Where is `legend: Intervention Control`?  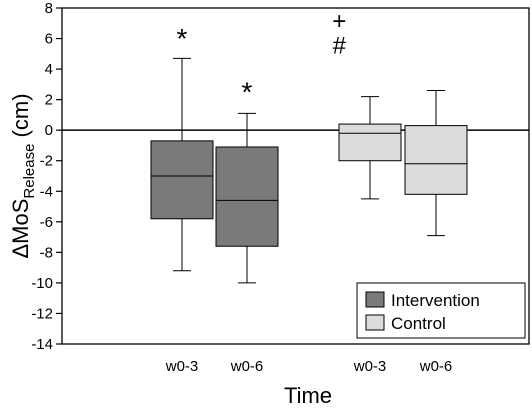
legend: Intervention Control is located at coordinates (441, 310).